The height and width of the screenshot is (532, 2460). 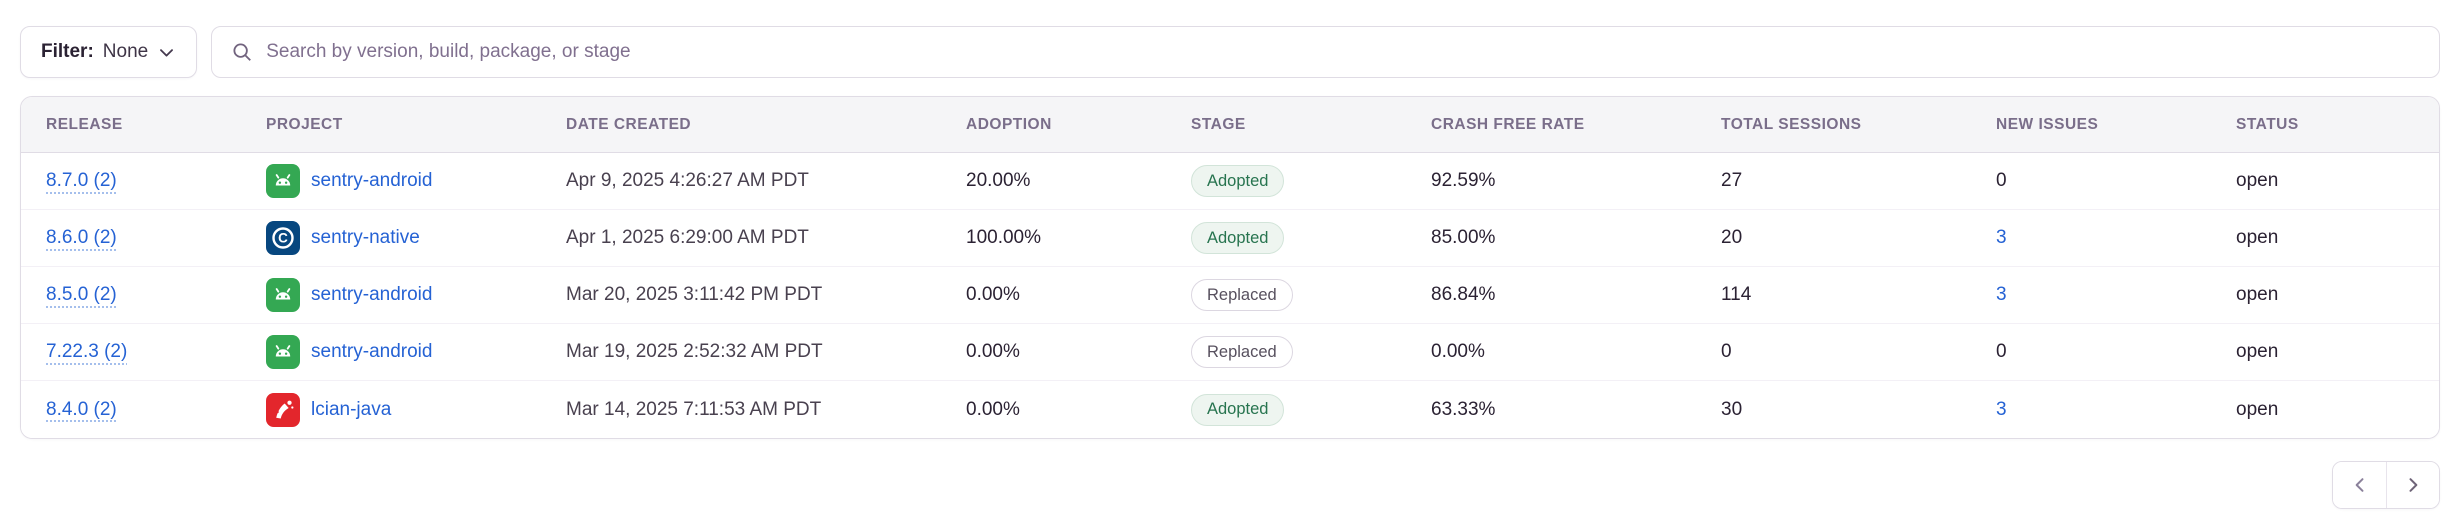 What do you see at coordinates (1009, 124) in the screenshot?
I see `column-header-adoption: ADOPTION` at bounding box center [1009, 124].